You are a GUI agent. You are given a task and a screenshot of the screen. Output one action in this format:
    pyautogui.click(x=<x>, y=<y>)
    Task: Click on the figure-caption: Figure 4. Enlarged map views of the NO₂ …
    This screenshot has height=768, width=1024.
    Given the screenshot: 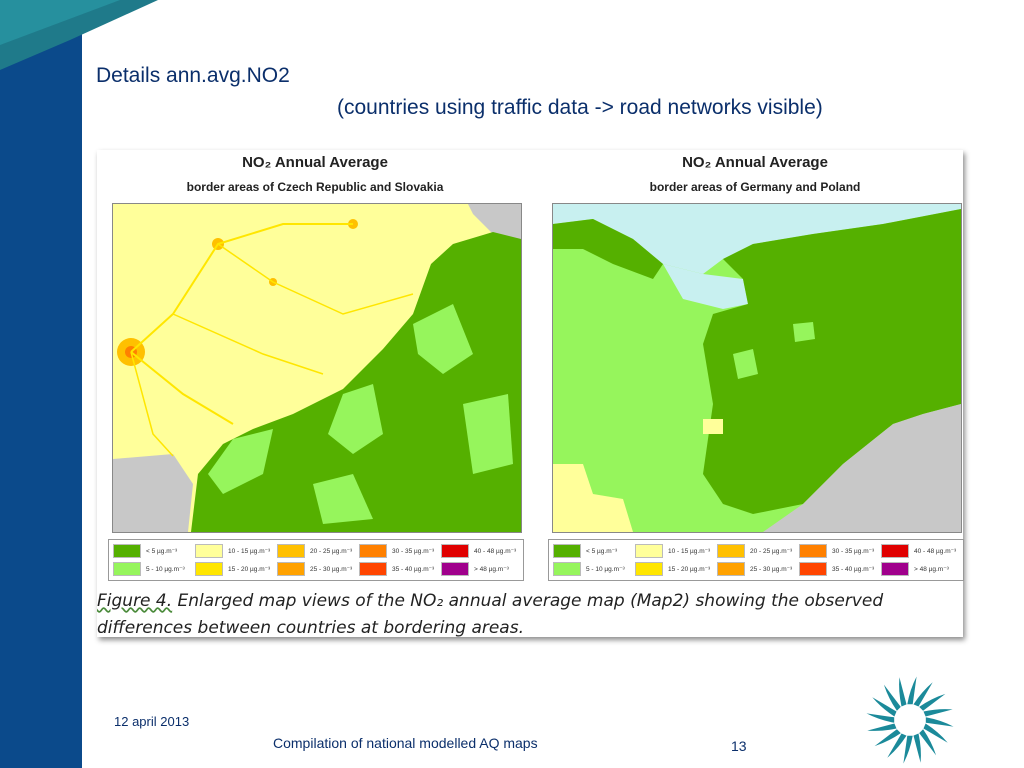 What is the action you would take?
    pyautogui.click(x=527, y=615)
    